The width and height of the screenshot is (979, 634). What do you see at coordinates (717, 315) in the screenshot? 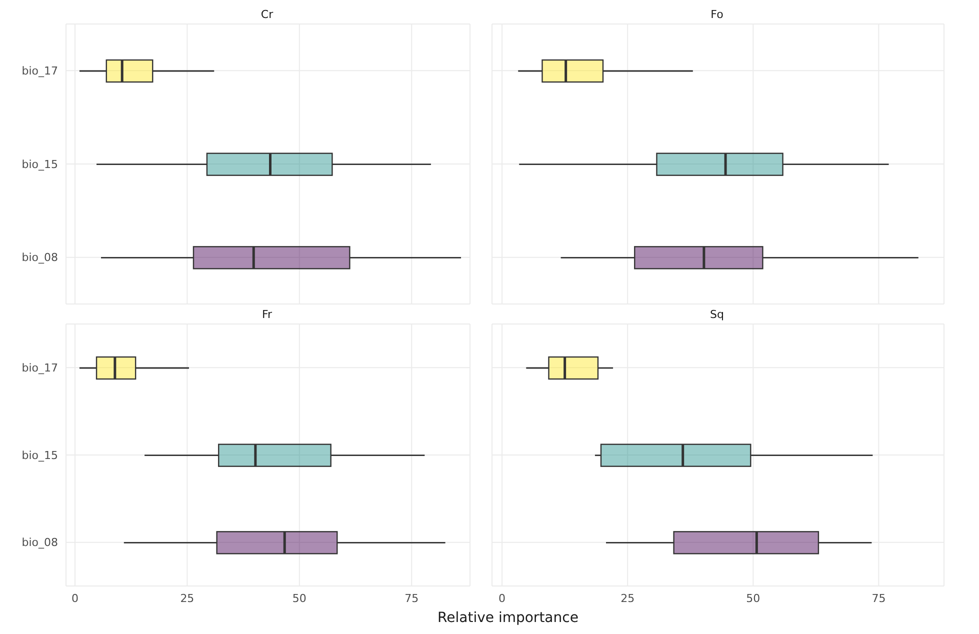
I see `chart-title: Sq` at bounding box center [717, 315].